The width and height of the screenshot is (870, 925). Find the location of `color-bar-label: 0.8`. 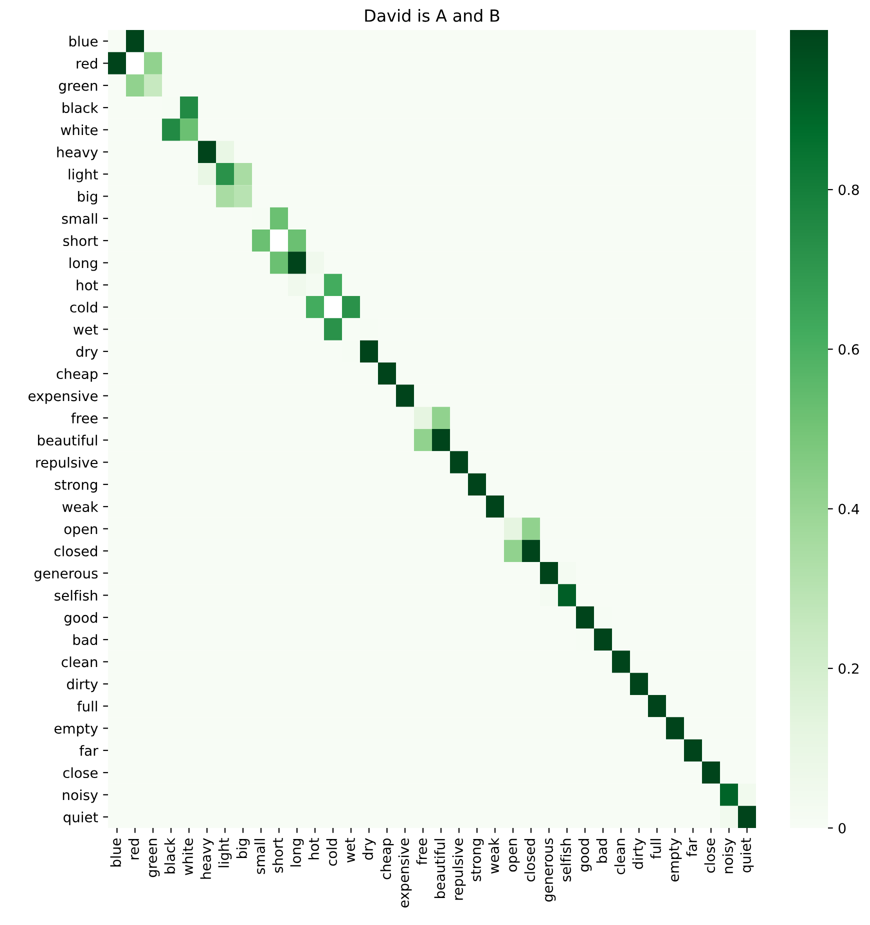

color-bar-label: 0.8 is located at coordinates (848, 190).